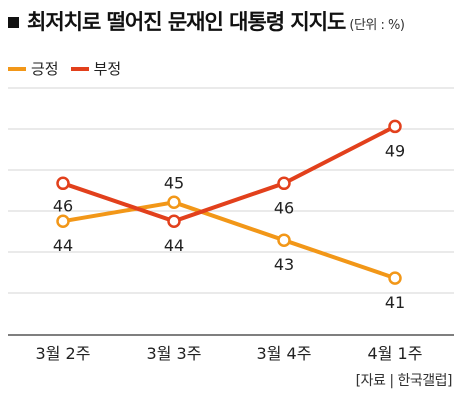 Image resolution: width=462 pixels, height=400 pixels. I want to click on chart-title-row: 최저치로 떨어진 문재인 대통령 지지도 (단위 : %), so click(206, 21).